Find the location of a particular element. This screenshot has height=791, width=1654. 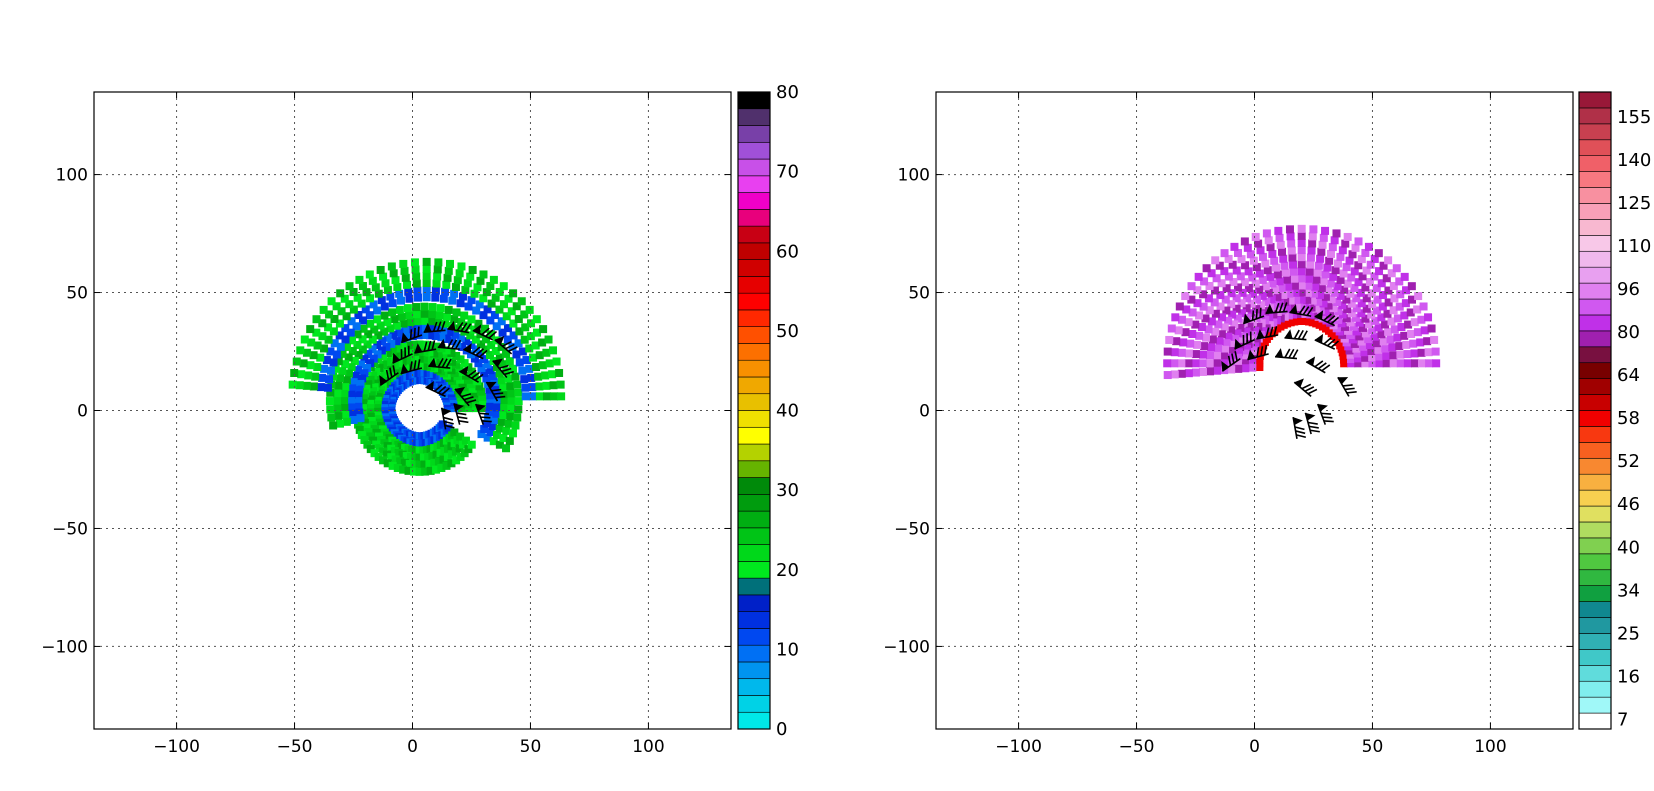

x-tick-label: −100 is located at coordinates (176, 747).